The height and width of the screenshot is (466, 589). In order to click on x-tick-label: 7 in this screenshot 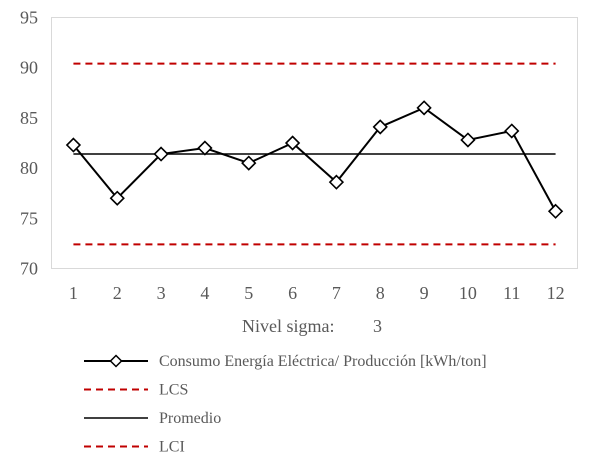, I will do `click(336, 293)`.